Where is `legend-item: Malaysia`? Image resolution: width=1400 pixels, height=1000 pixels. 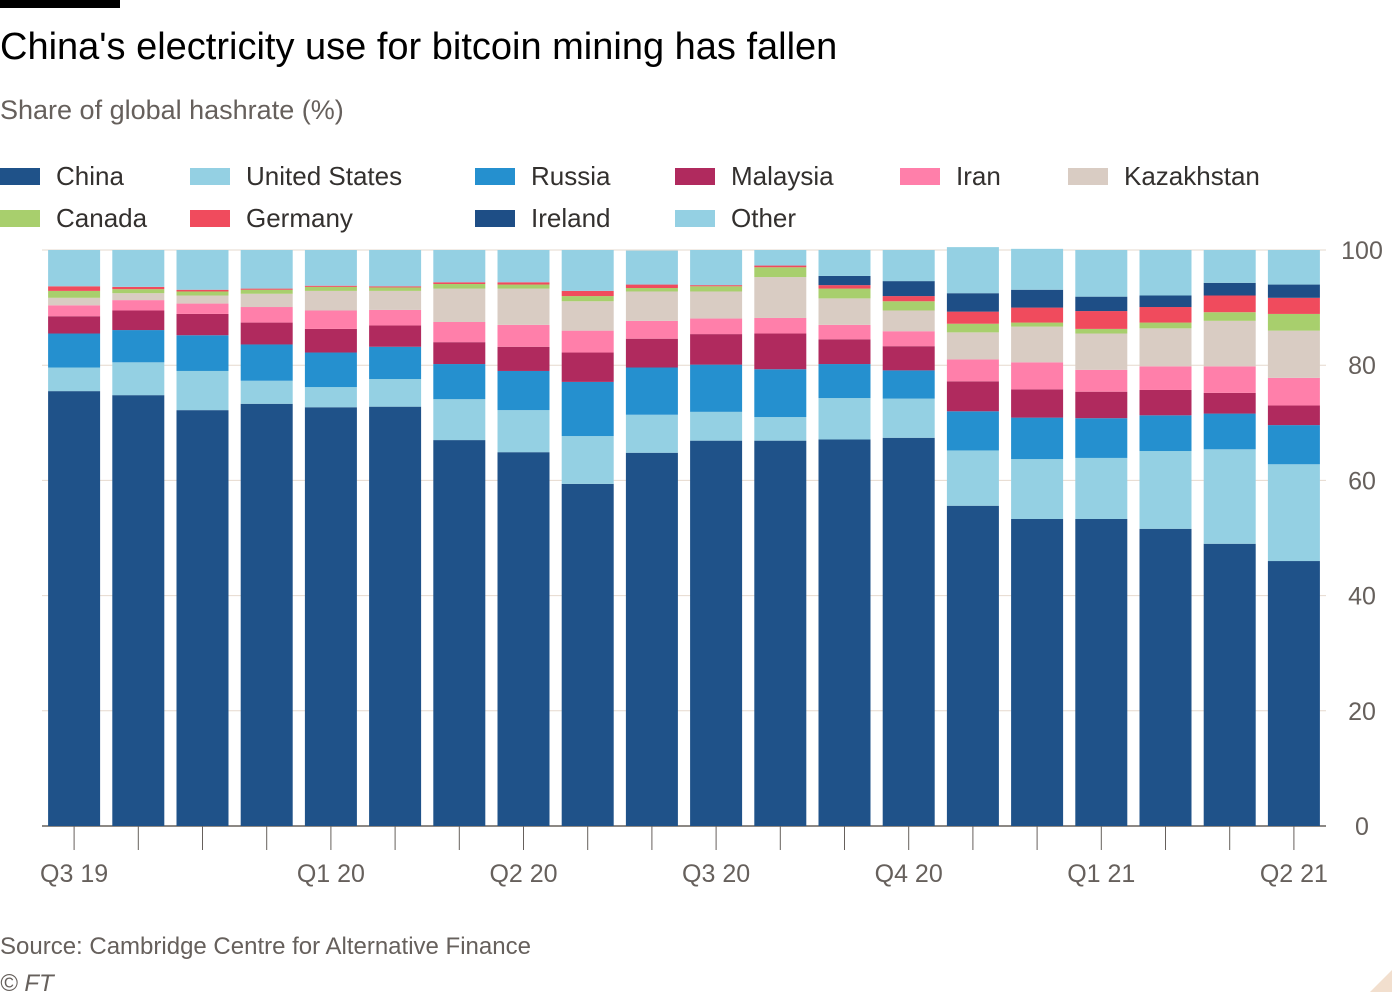 legend-item: Malaysia is located at coordinates (754, 176).